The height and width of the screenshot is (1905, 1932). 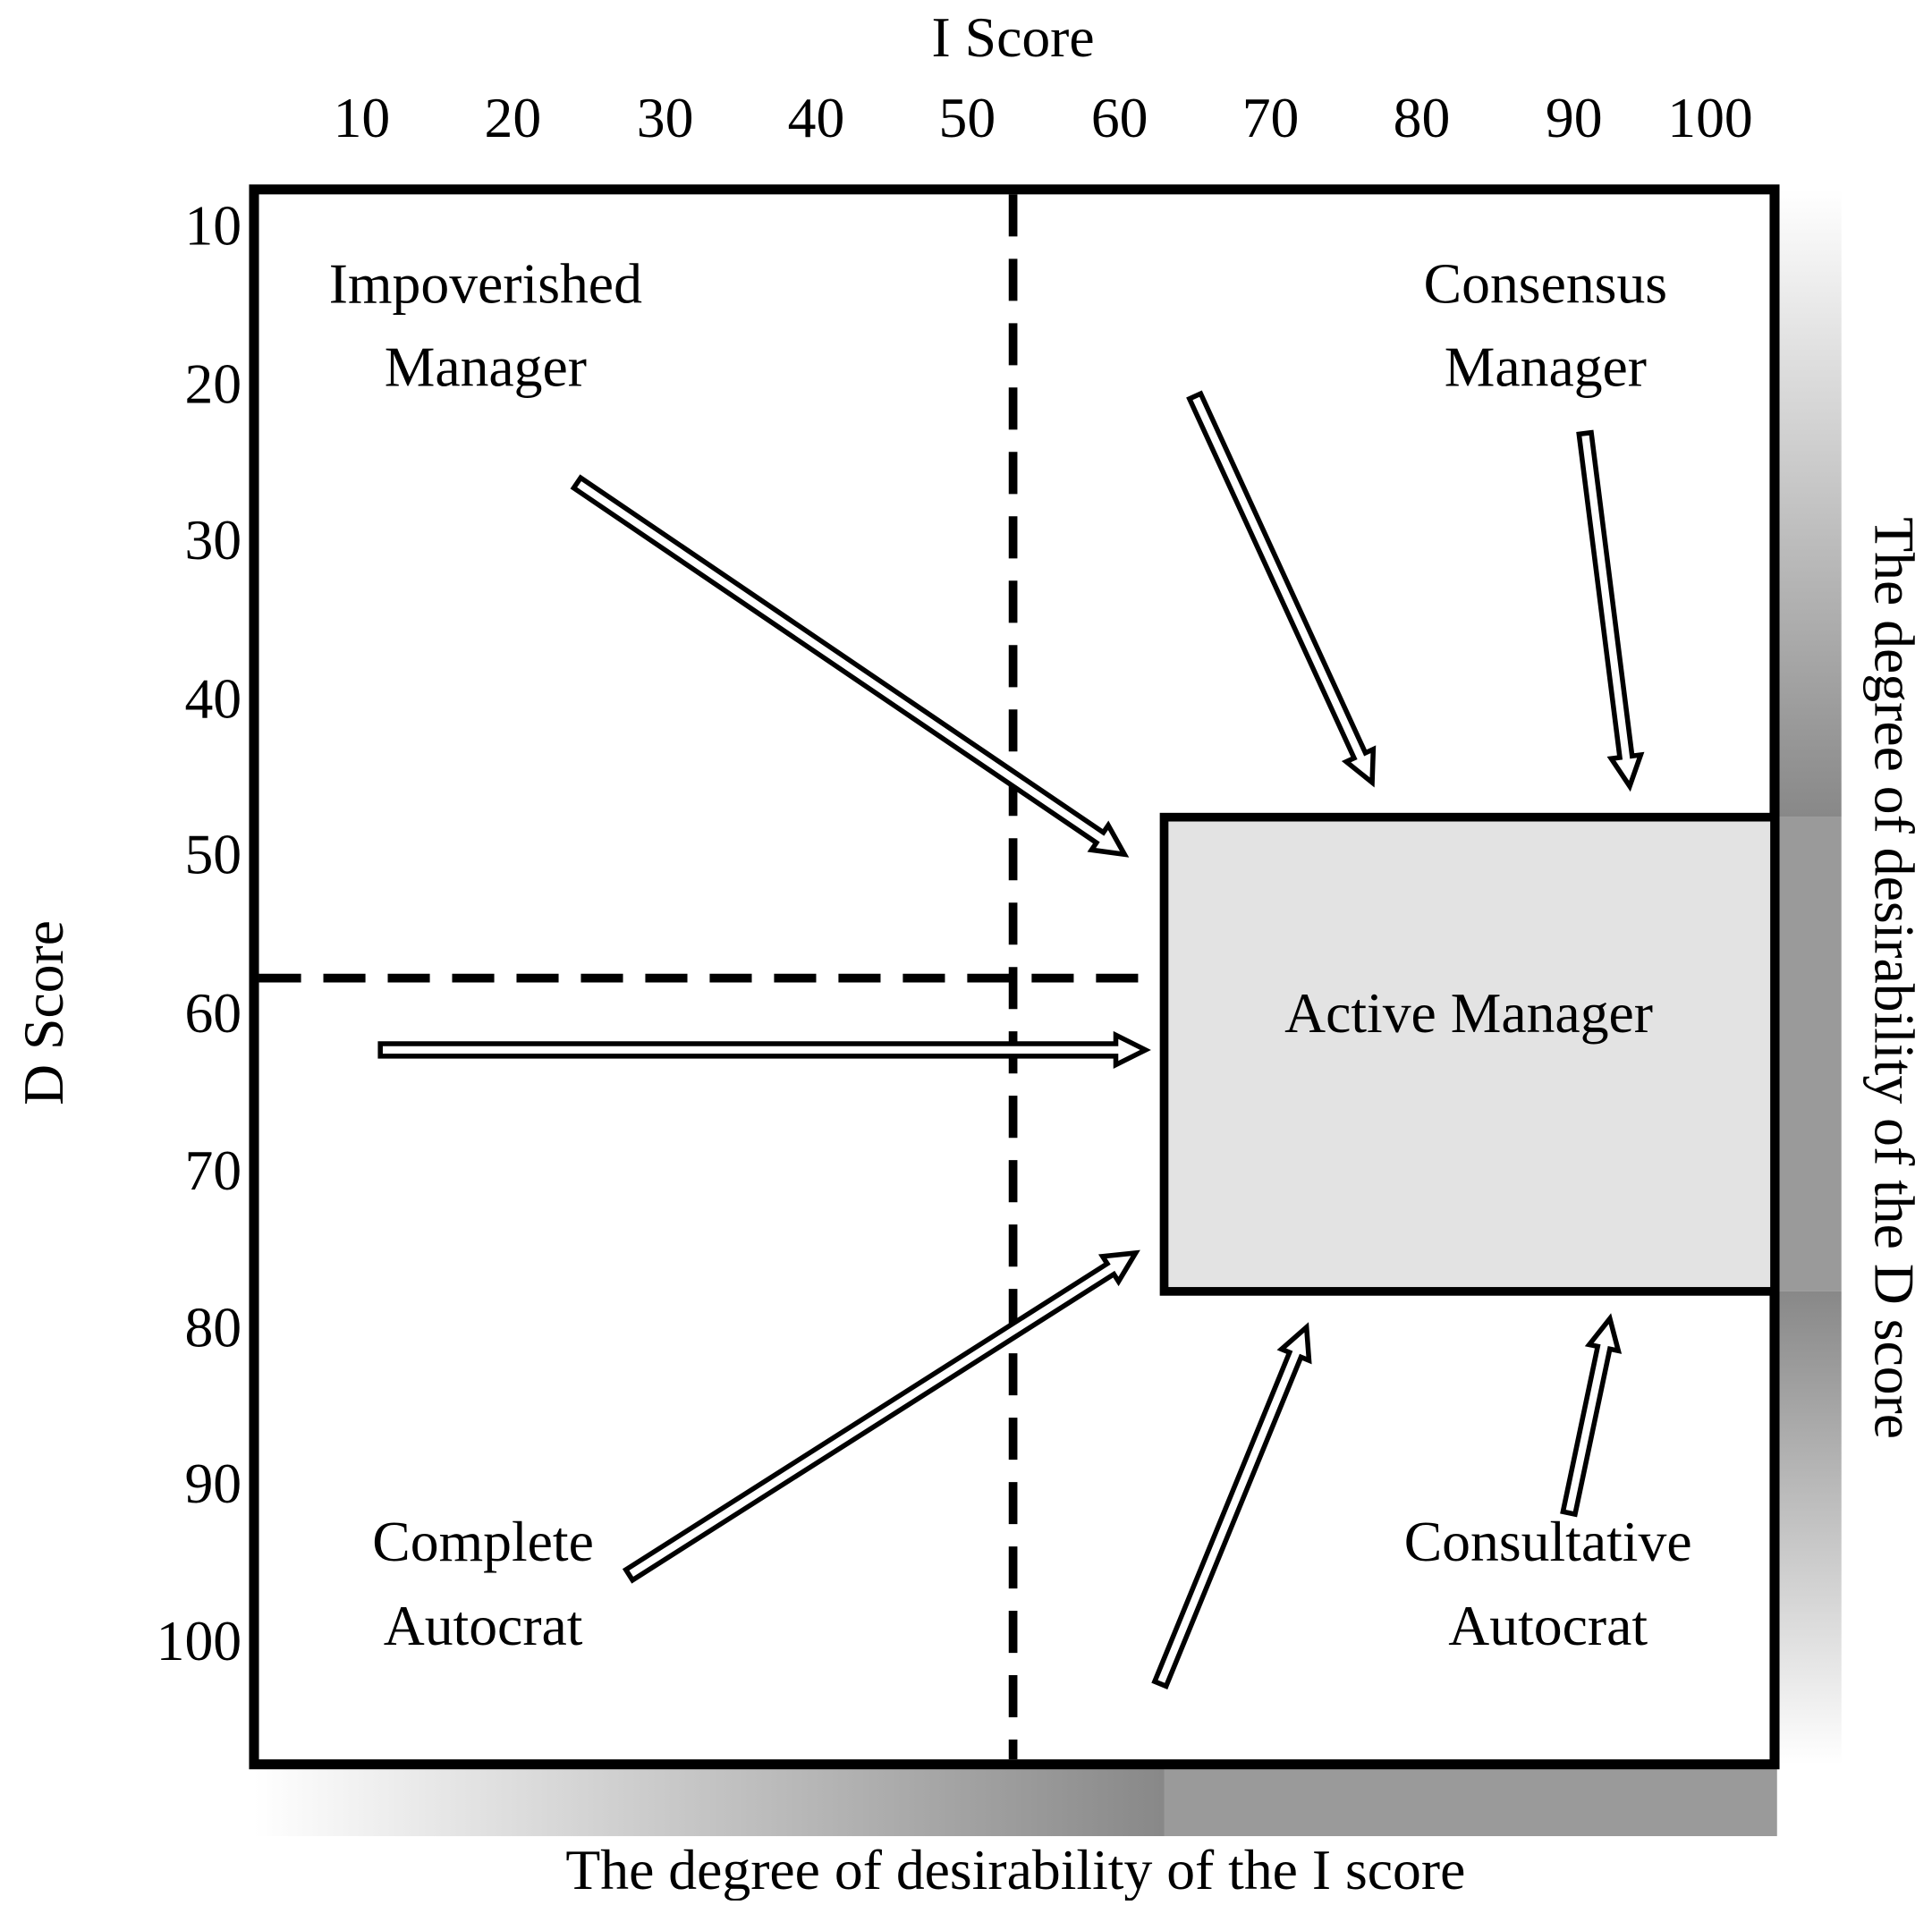 What do you see at coordinates (213, 1170) in the screenshot?
I see `left-tick-label: 70` at bounding box center [213, 1170].